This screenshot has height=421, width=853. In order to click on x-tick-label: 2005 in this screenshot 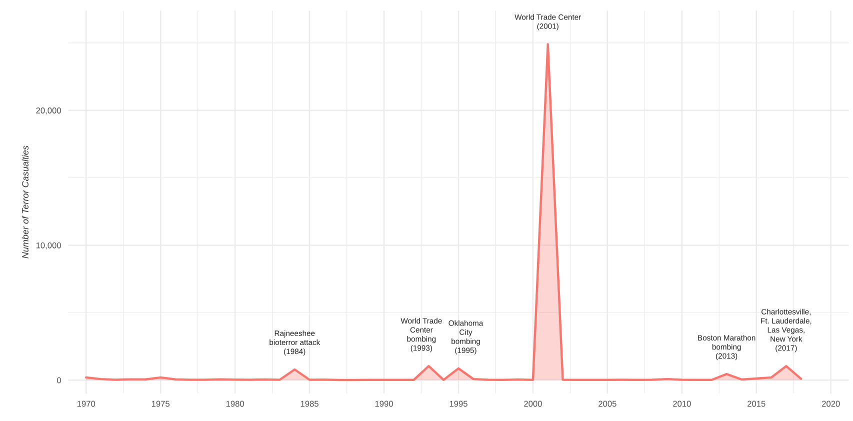, I will do `click(607, 403)`.